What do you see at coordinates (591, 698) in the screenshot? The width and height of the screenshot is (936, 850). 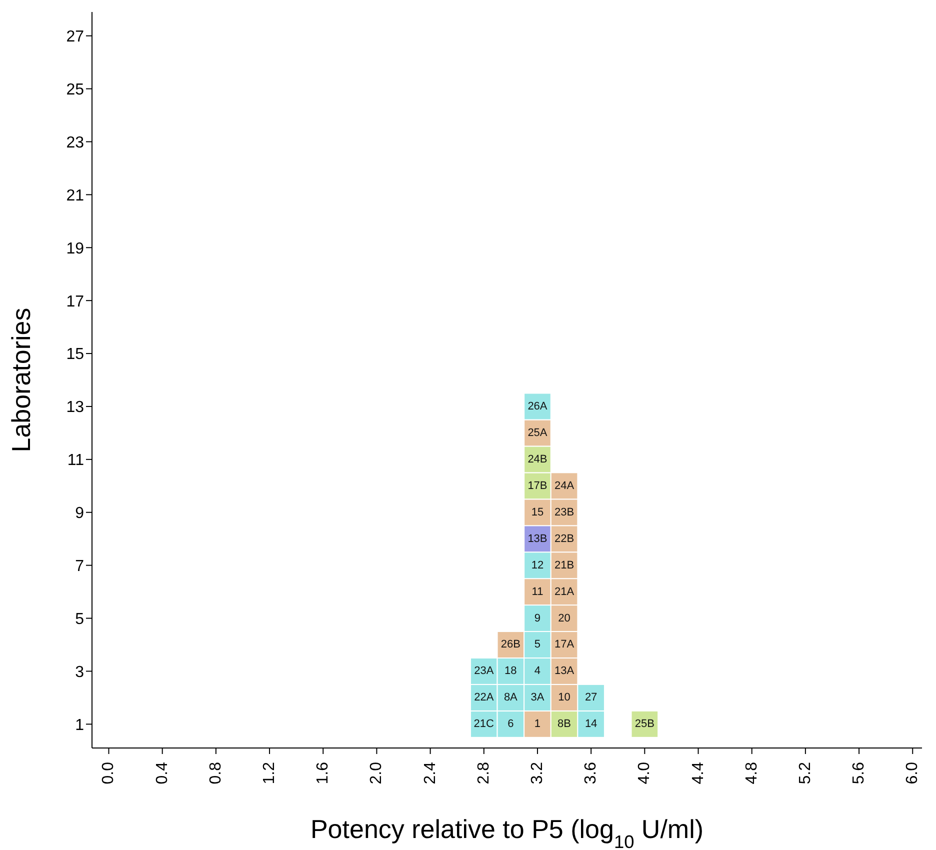 I see `annotation: 27` at bounding box center [591, 698].